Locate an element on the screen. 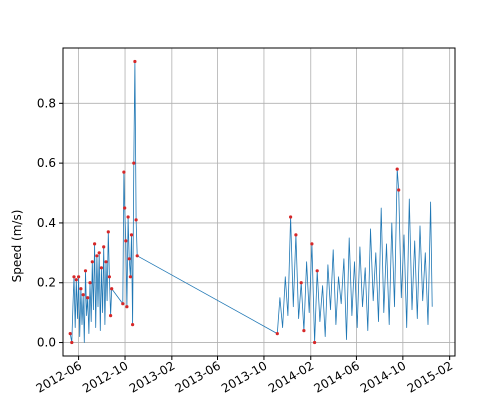 Image resolution: width=500 pixels, height=404 pixels. y-tick-label: 0.6 is located at coordinates (46, 163).